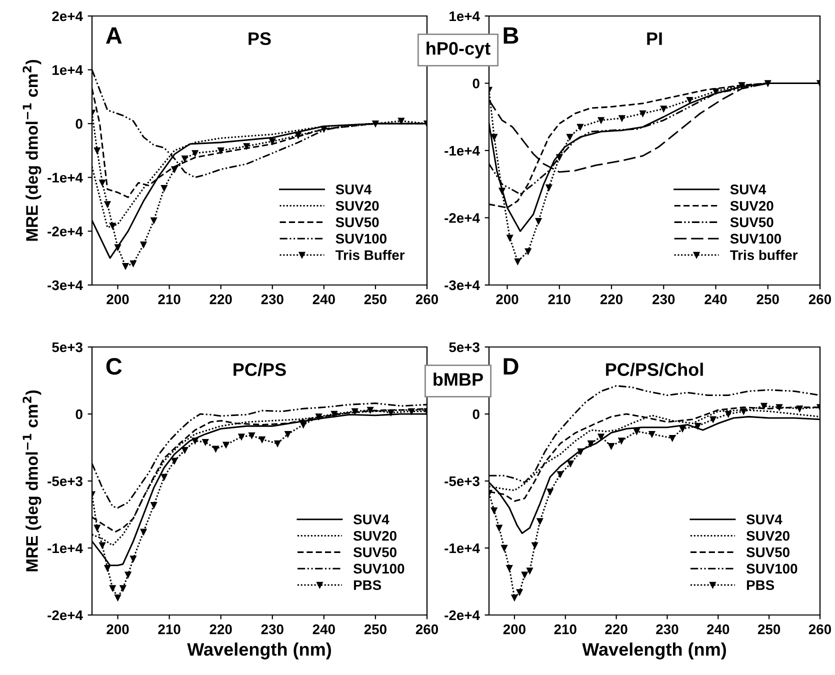 The height and width of the screenshot is (675, 835). What do you see at coordinates (114, 35) in the screenshot?
I see `annotation: A` at bounding box center [114, 35].